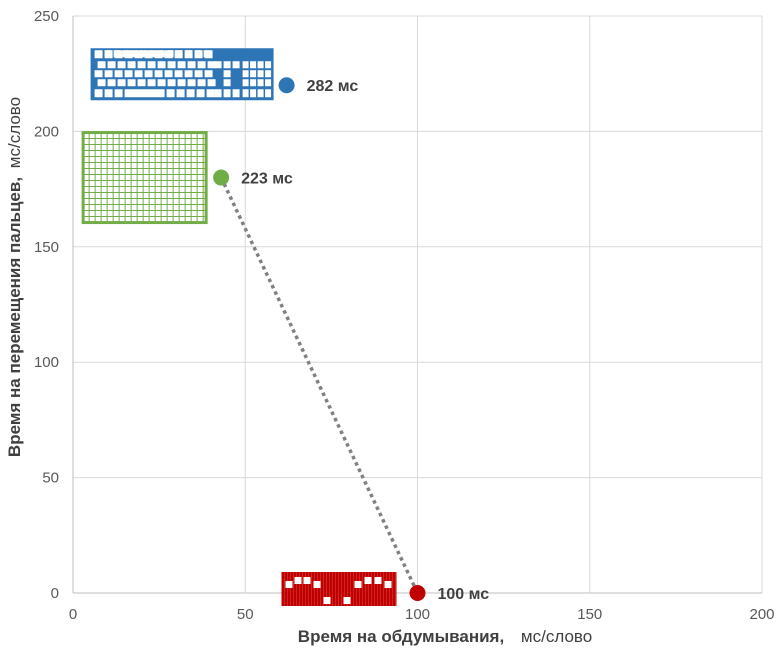 Image resolution: width=780 pixels, height=653 pixels. What do you see at coordinates (417, 614) in the screenshot?
I see `x-tick-label: 100` at bounding box center [417, 614].